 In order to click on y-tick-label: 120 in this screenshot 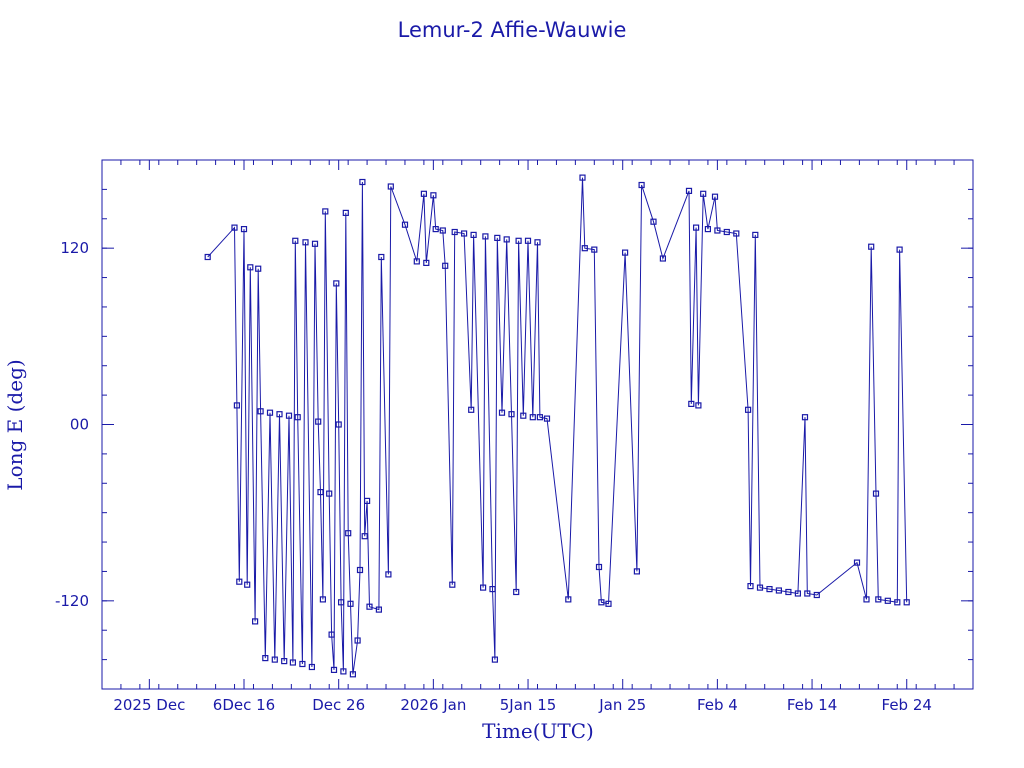, I will do `click(74, 248)`.